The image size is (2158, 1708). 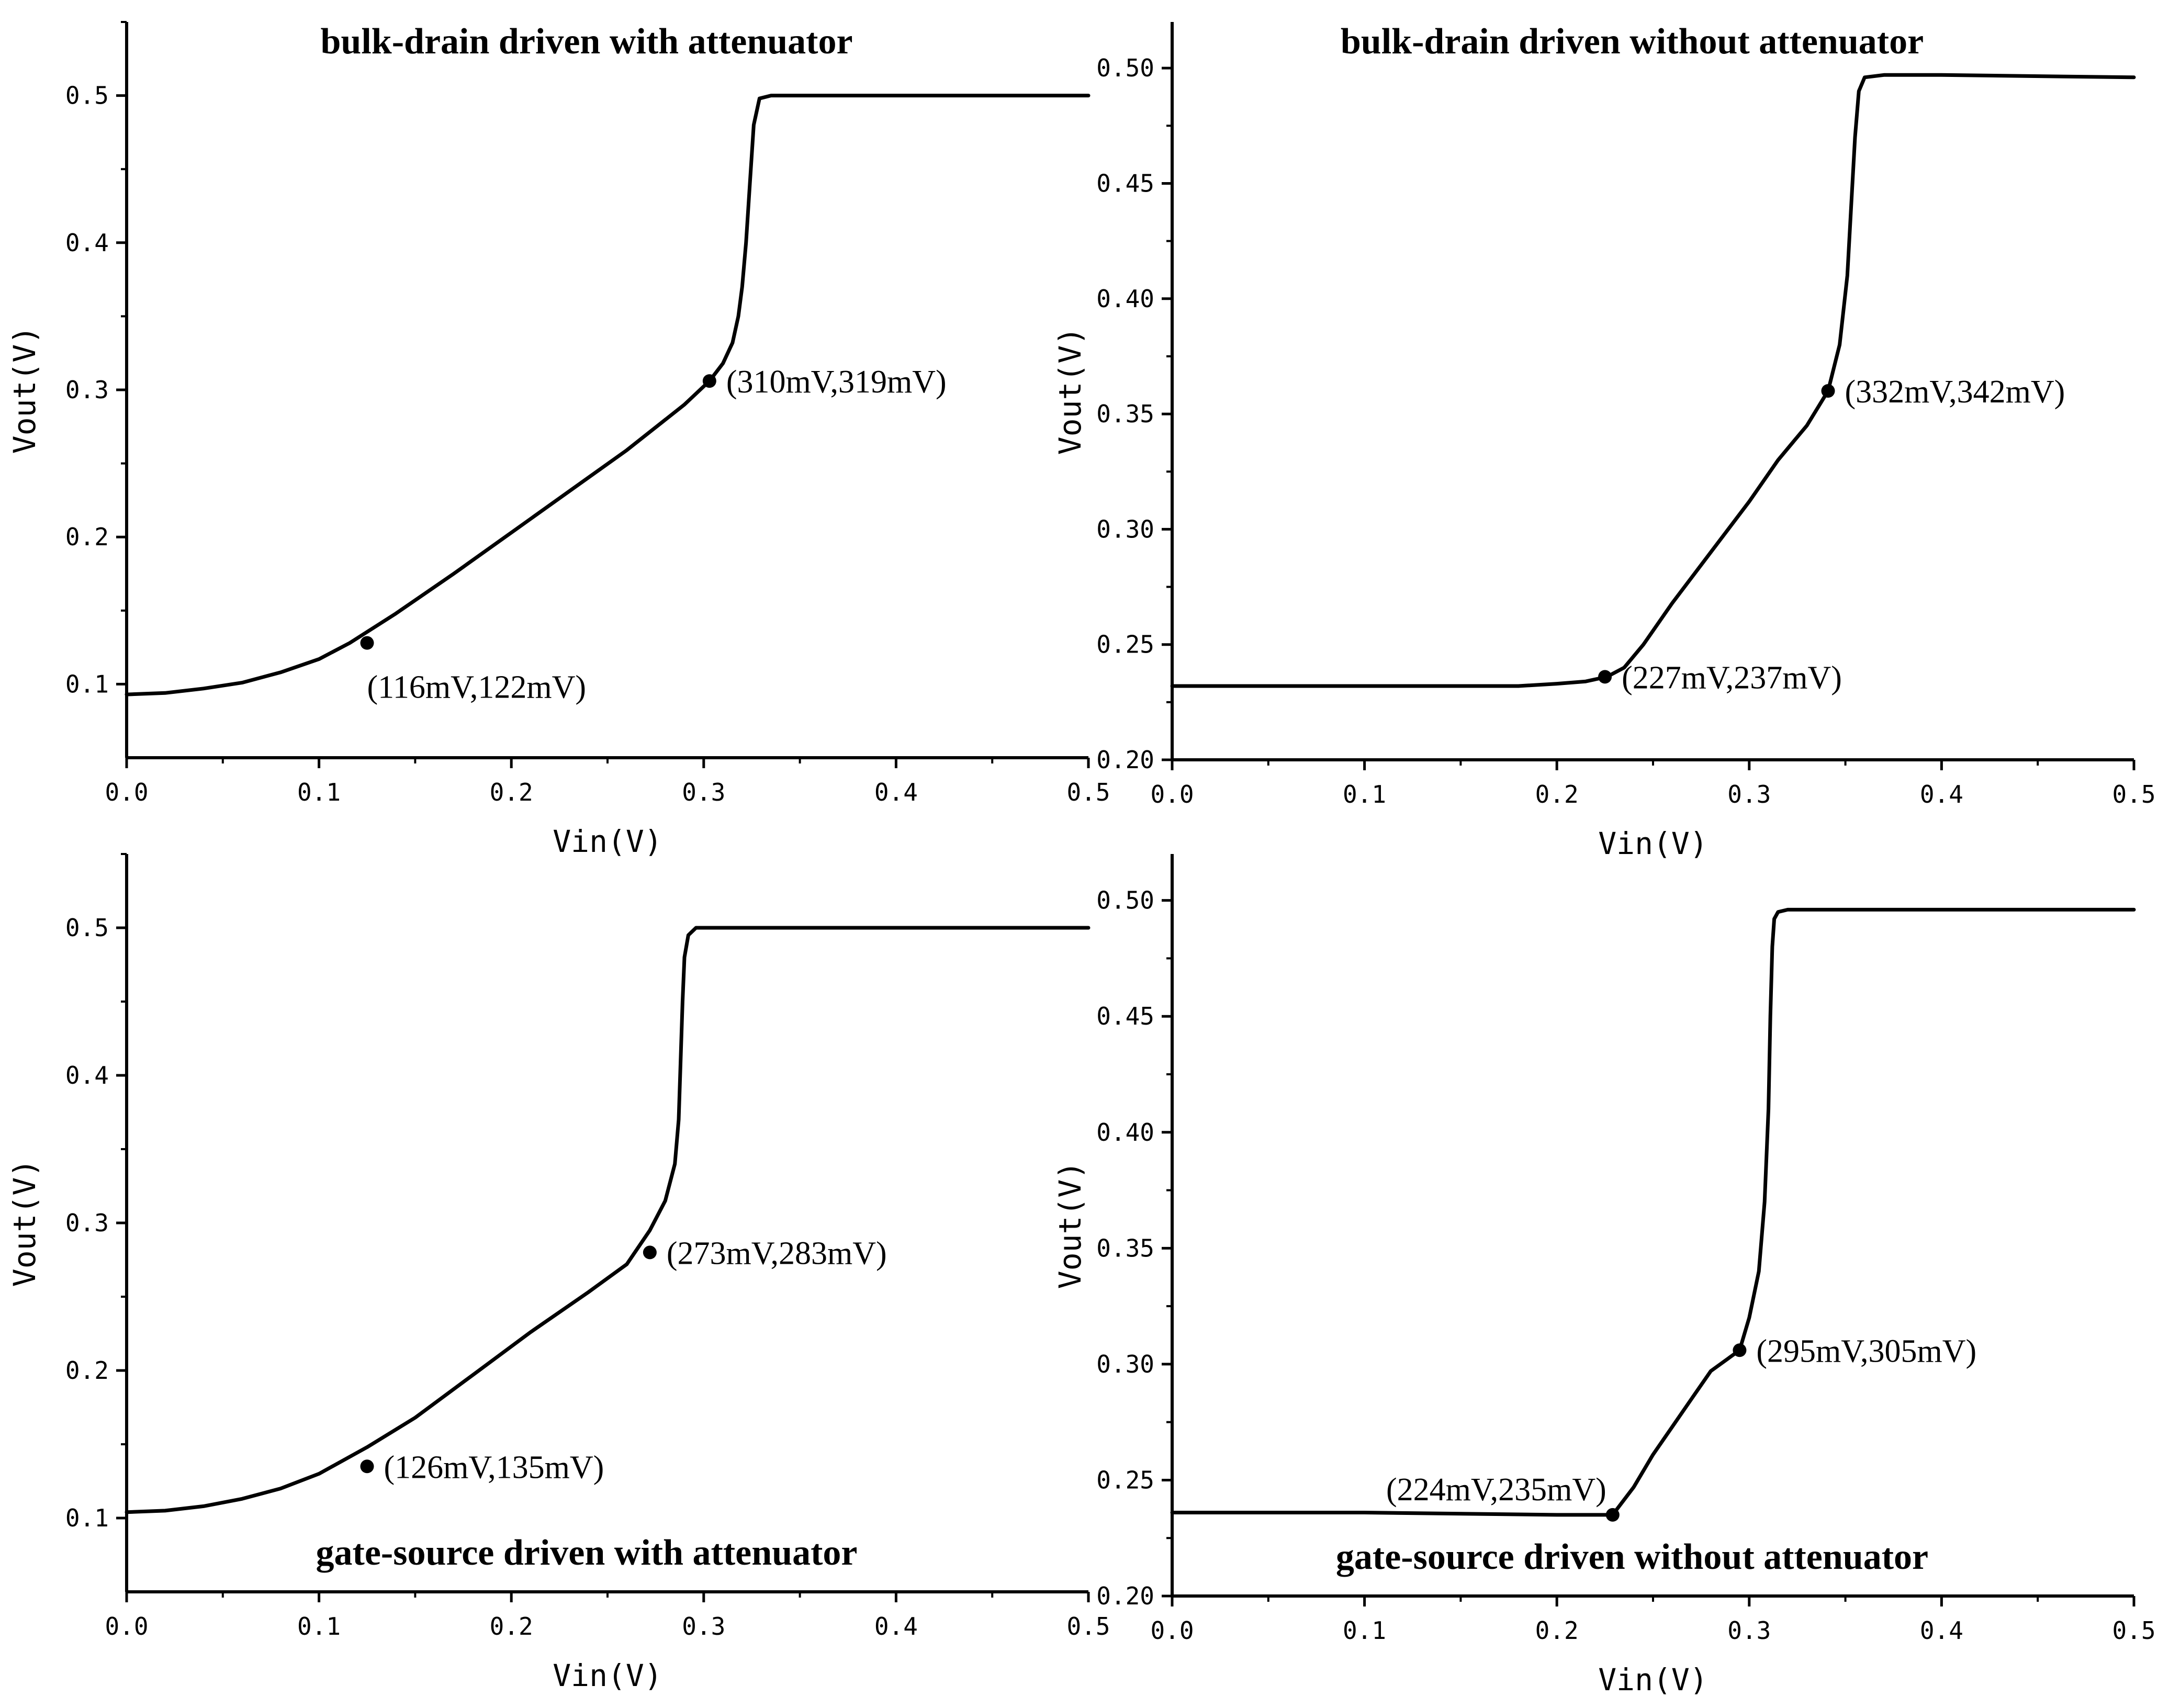 I want to click on chart-title: gate-source driven without attenuator, so click(x=1632, y=1557).